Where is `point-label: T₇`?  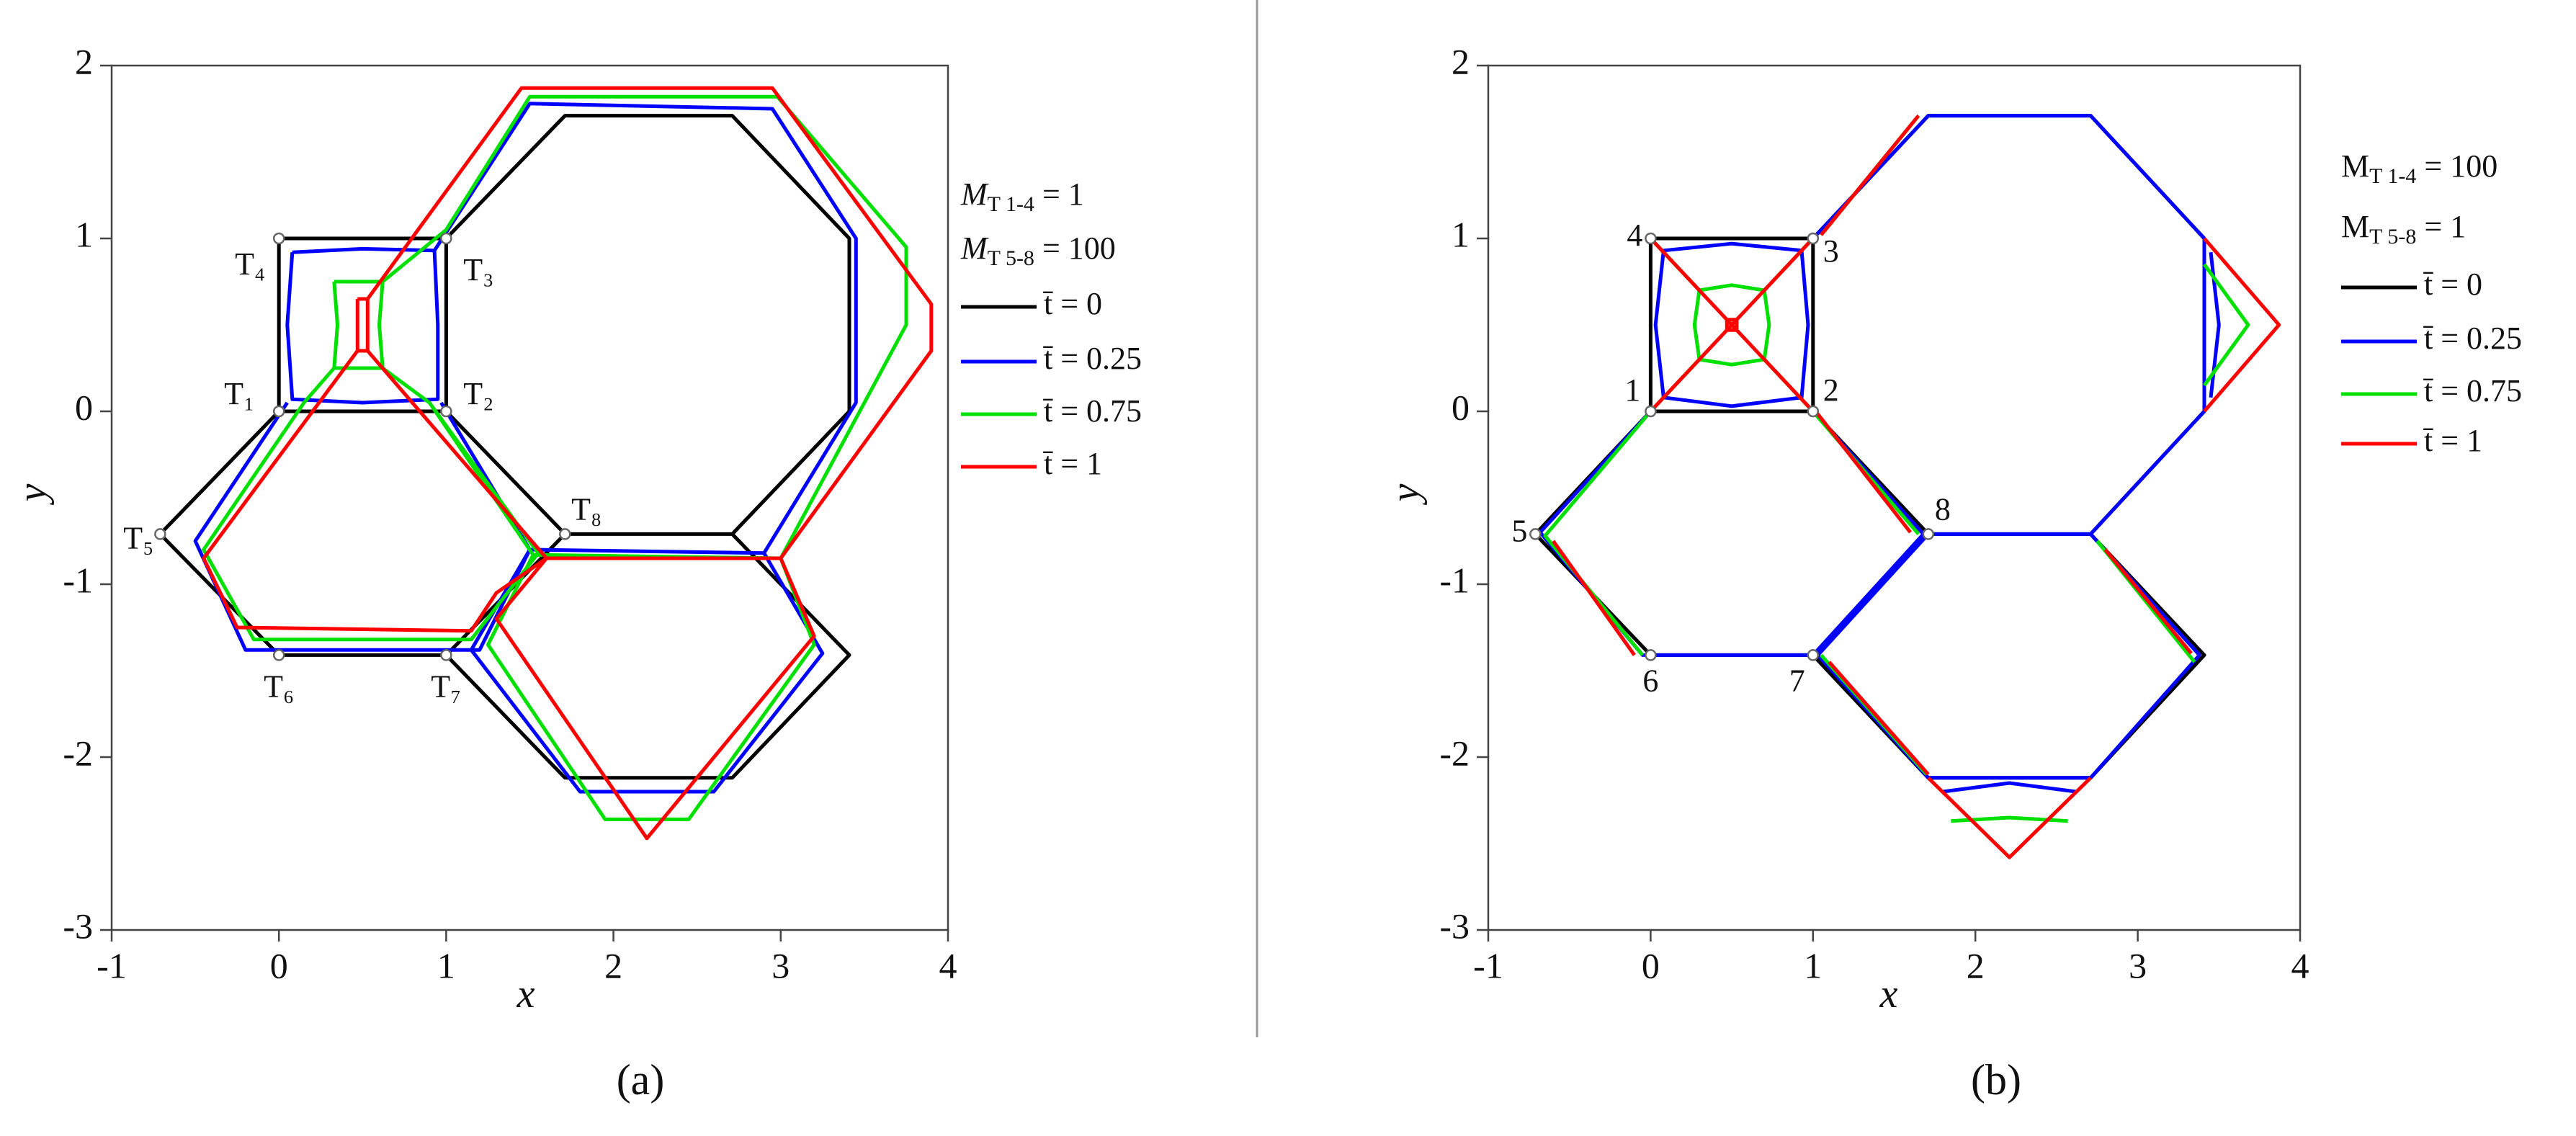
point-label: T₇ is located at coordinates (446, 686).